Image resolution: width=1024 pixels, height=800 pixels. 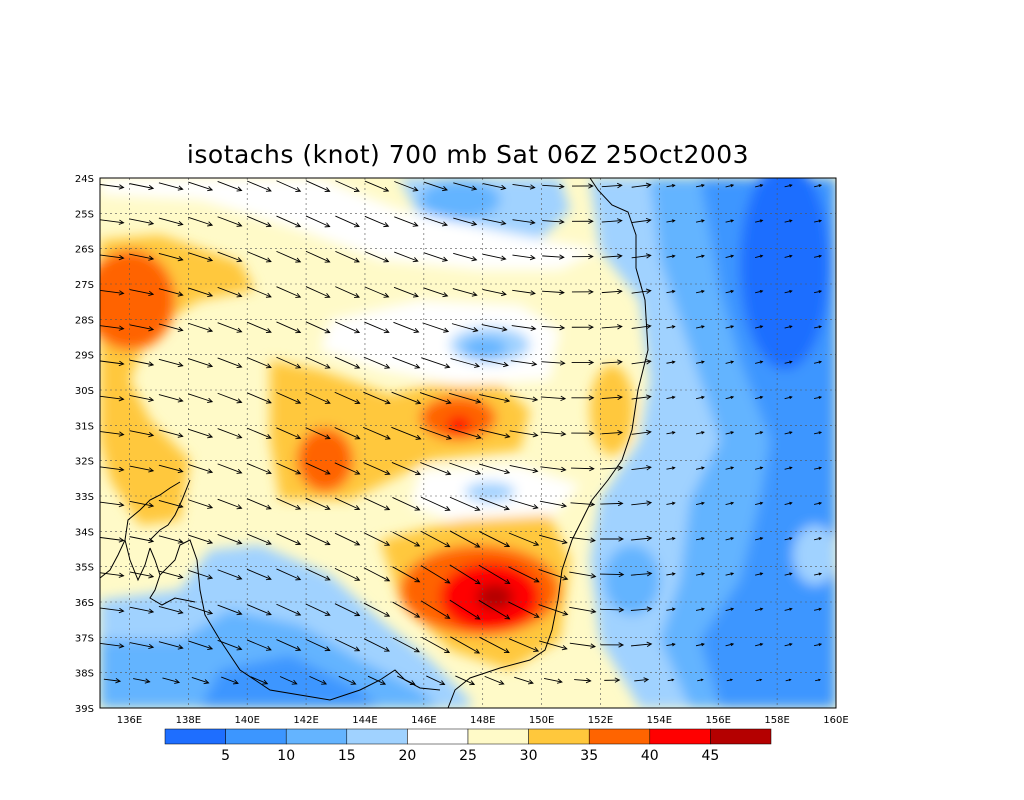 I want to click on map-title: isotachs (knot) 700 mb Sat 06Z 25Oct2003, so click(x=468, y=154).